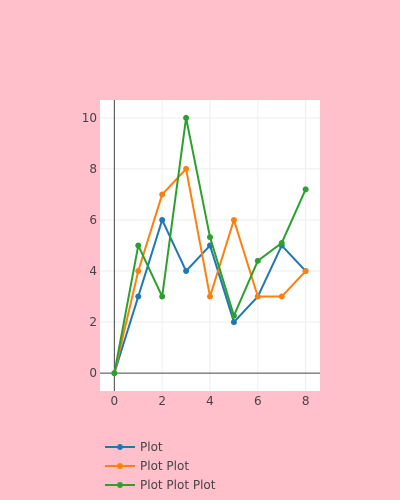 Image resolution: width=400 pixels, height=500 pixels. I want to click on legend-item-2: Plot Plot, so click(147, 466).